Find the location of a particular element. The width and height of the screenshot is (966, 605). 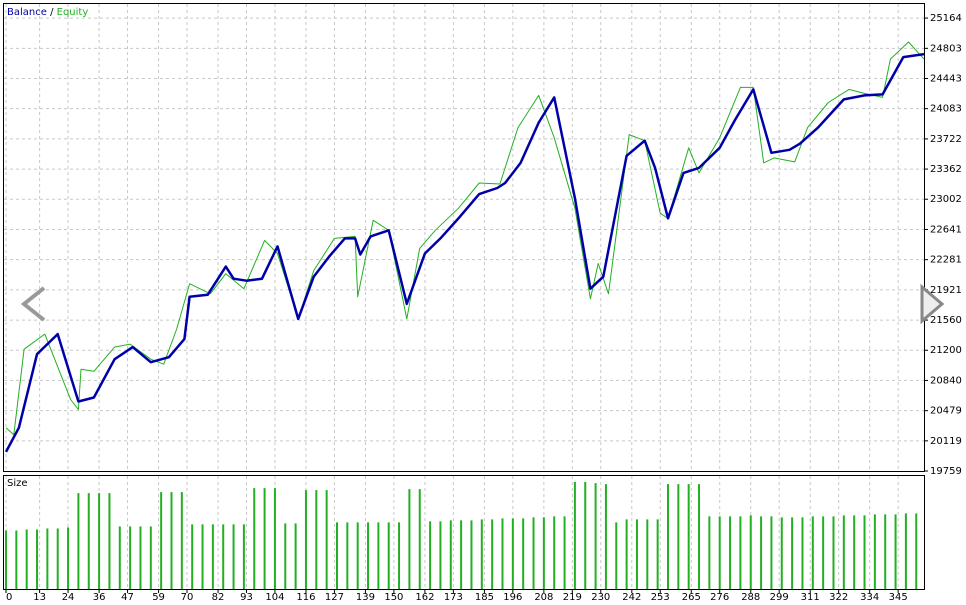

x-tick-label: 345 is located at coordinates (898, 597).